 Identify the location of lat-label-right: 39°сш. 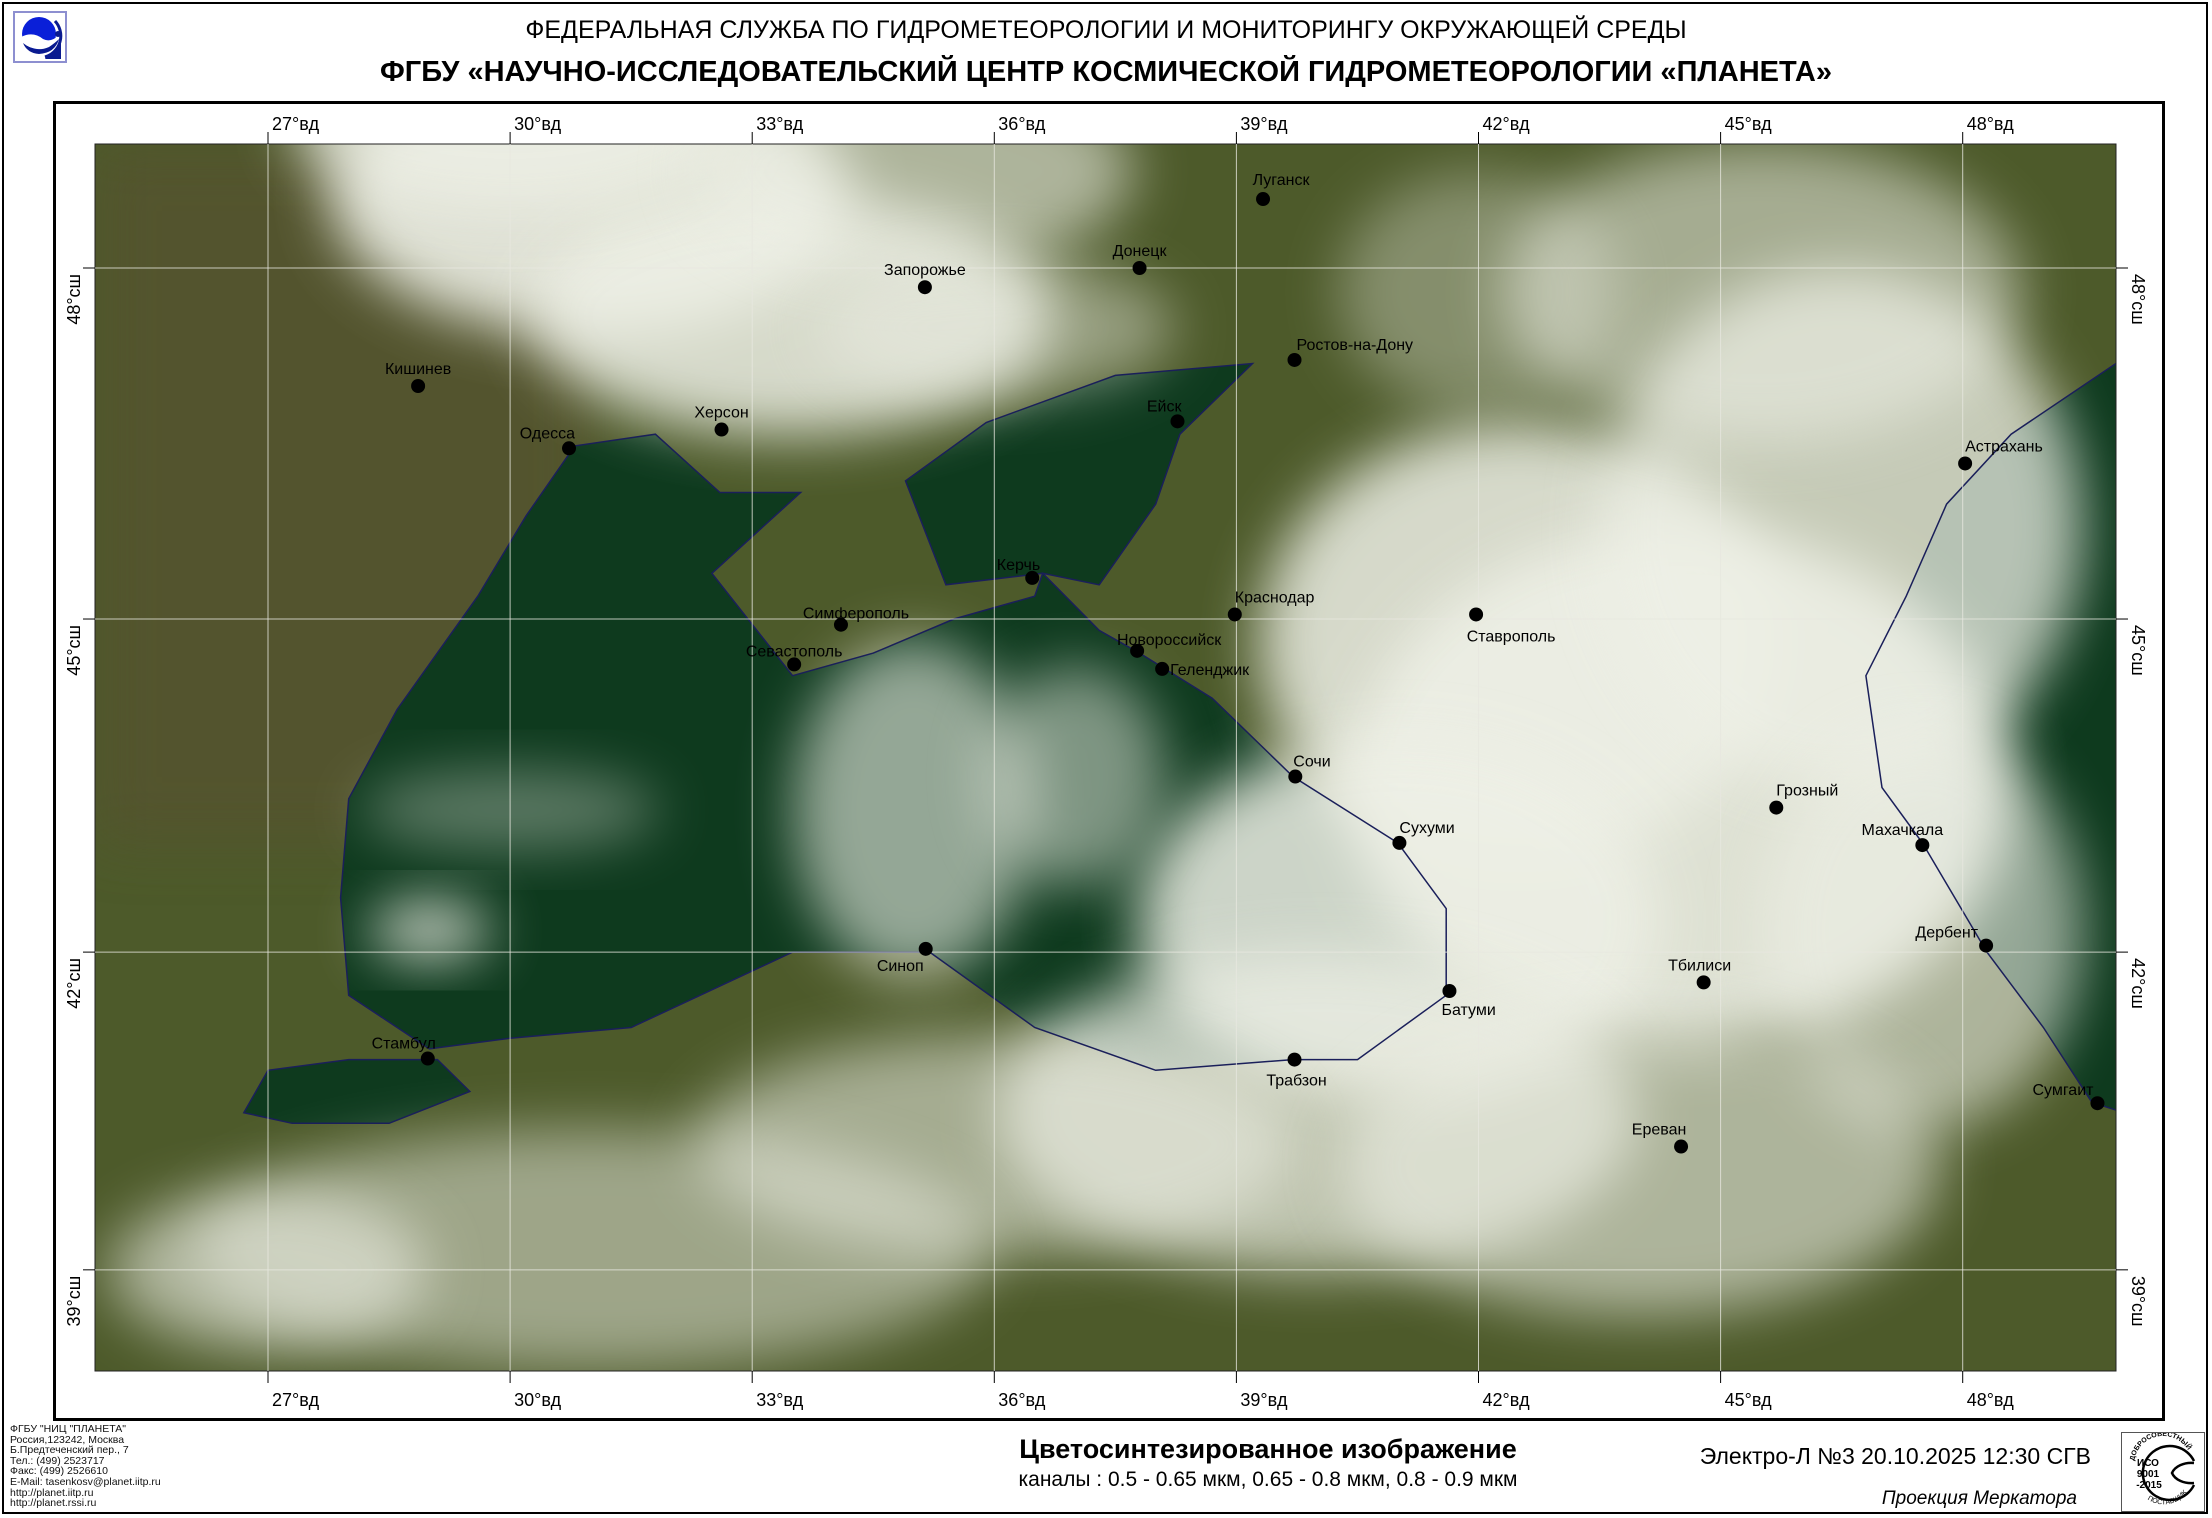
(2138, 1301).